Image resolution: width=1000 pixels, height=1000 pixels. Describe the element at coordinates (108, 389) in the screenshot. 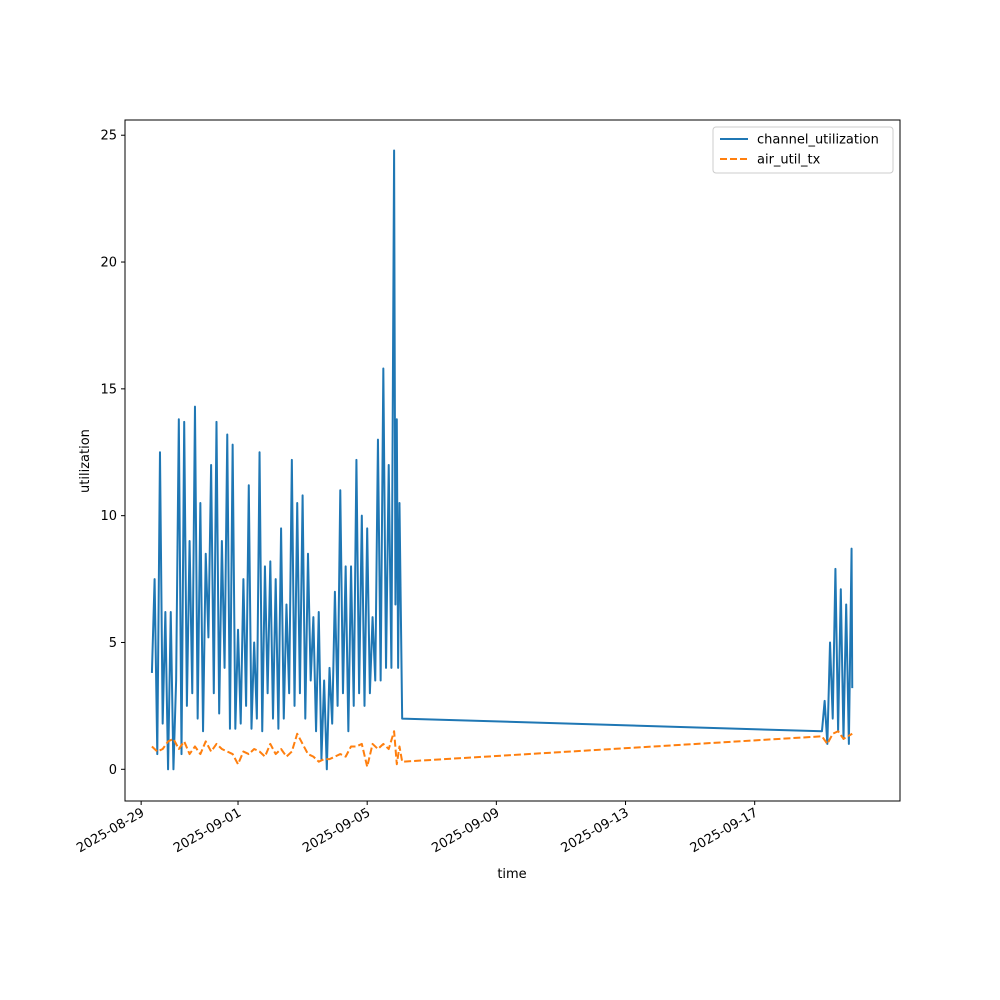

I see `y-tick-label: 15` at that location.